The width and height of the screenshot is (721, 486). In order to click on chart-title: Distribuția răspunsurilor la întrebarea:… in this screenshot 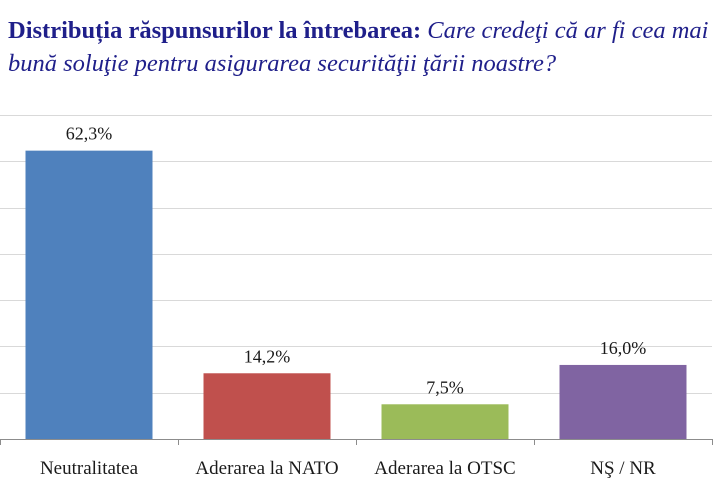, I will do `click(362, 47)`.